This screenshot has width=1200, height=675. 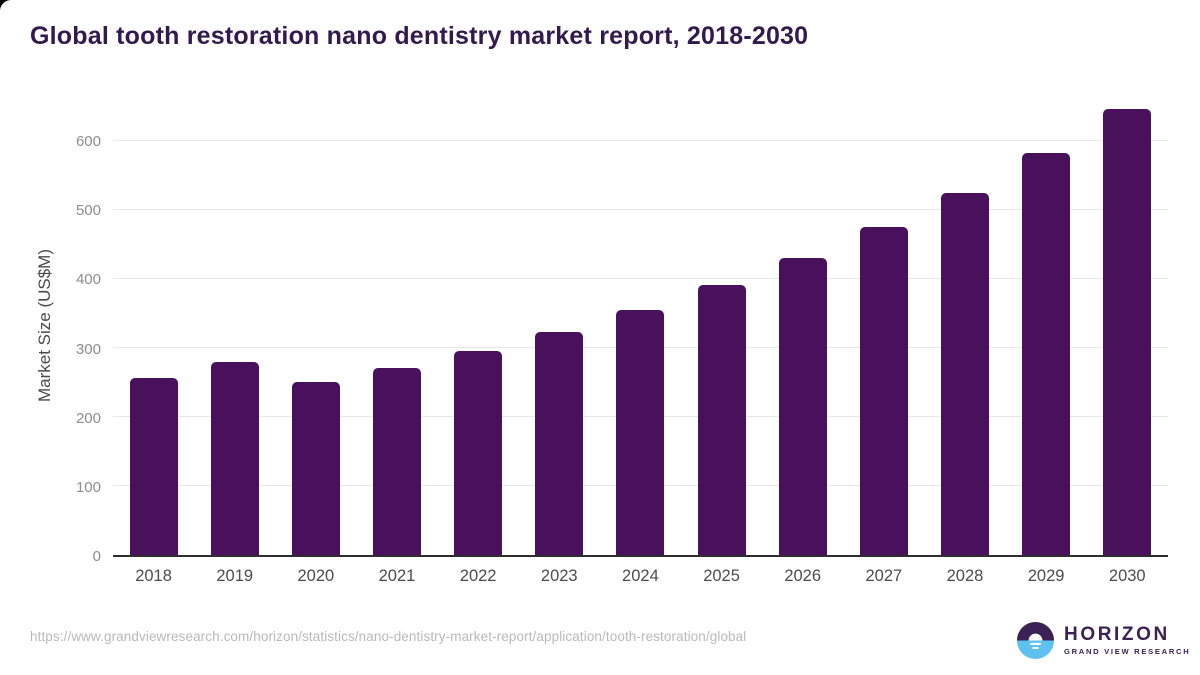 I want to click on x-tick-label-2025: 2025, so click(x=721, y=576).